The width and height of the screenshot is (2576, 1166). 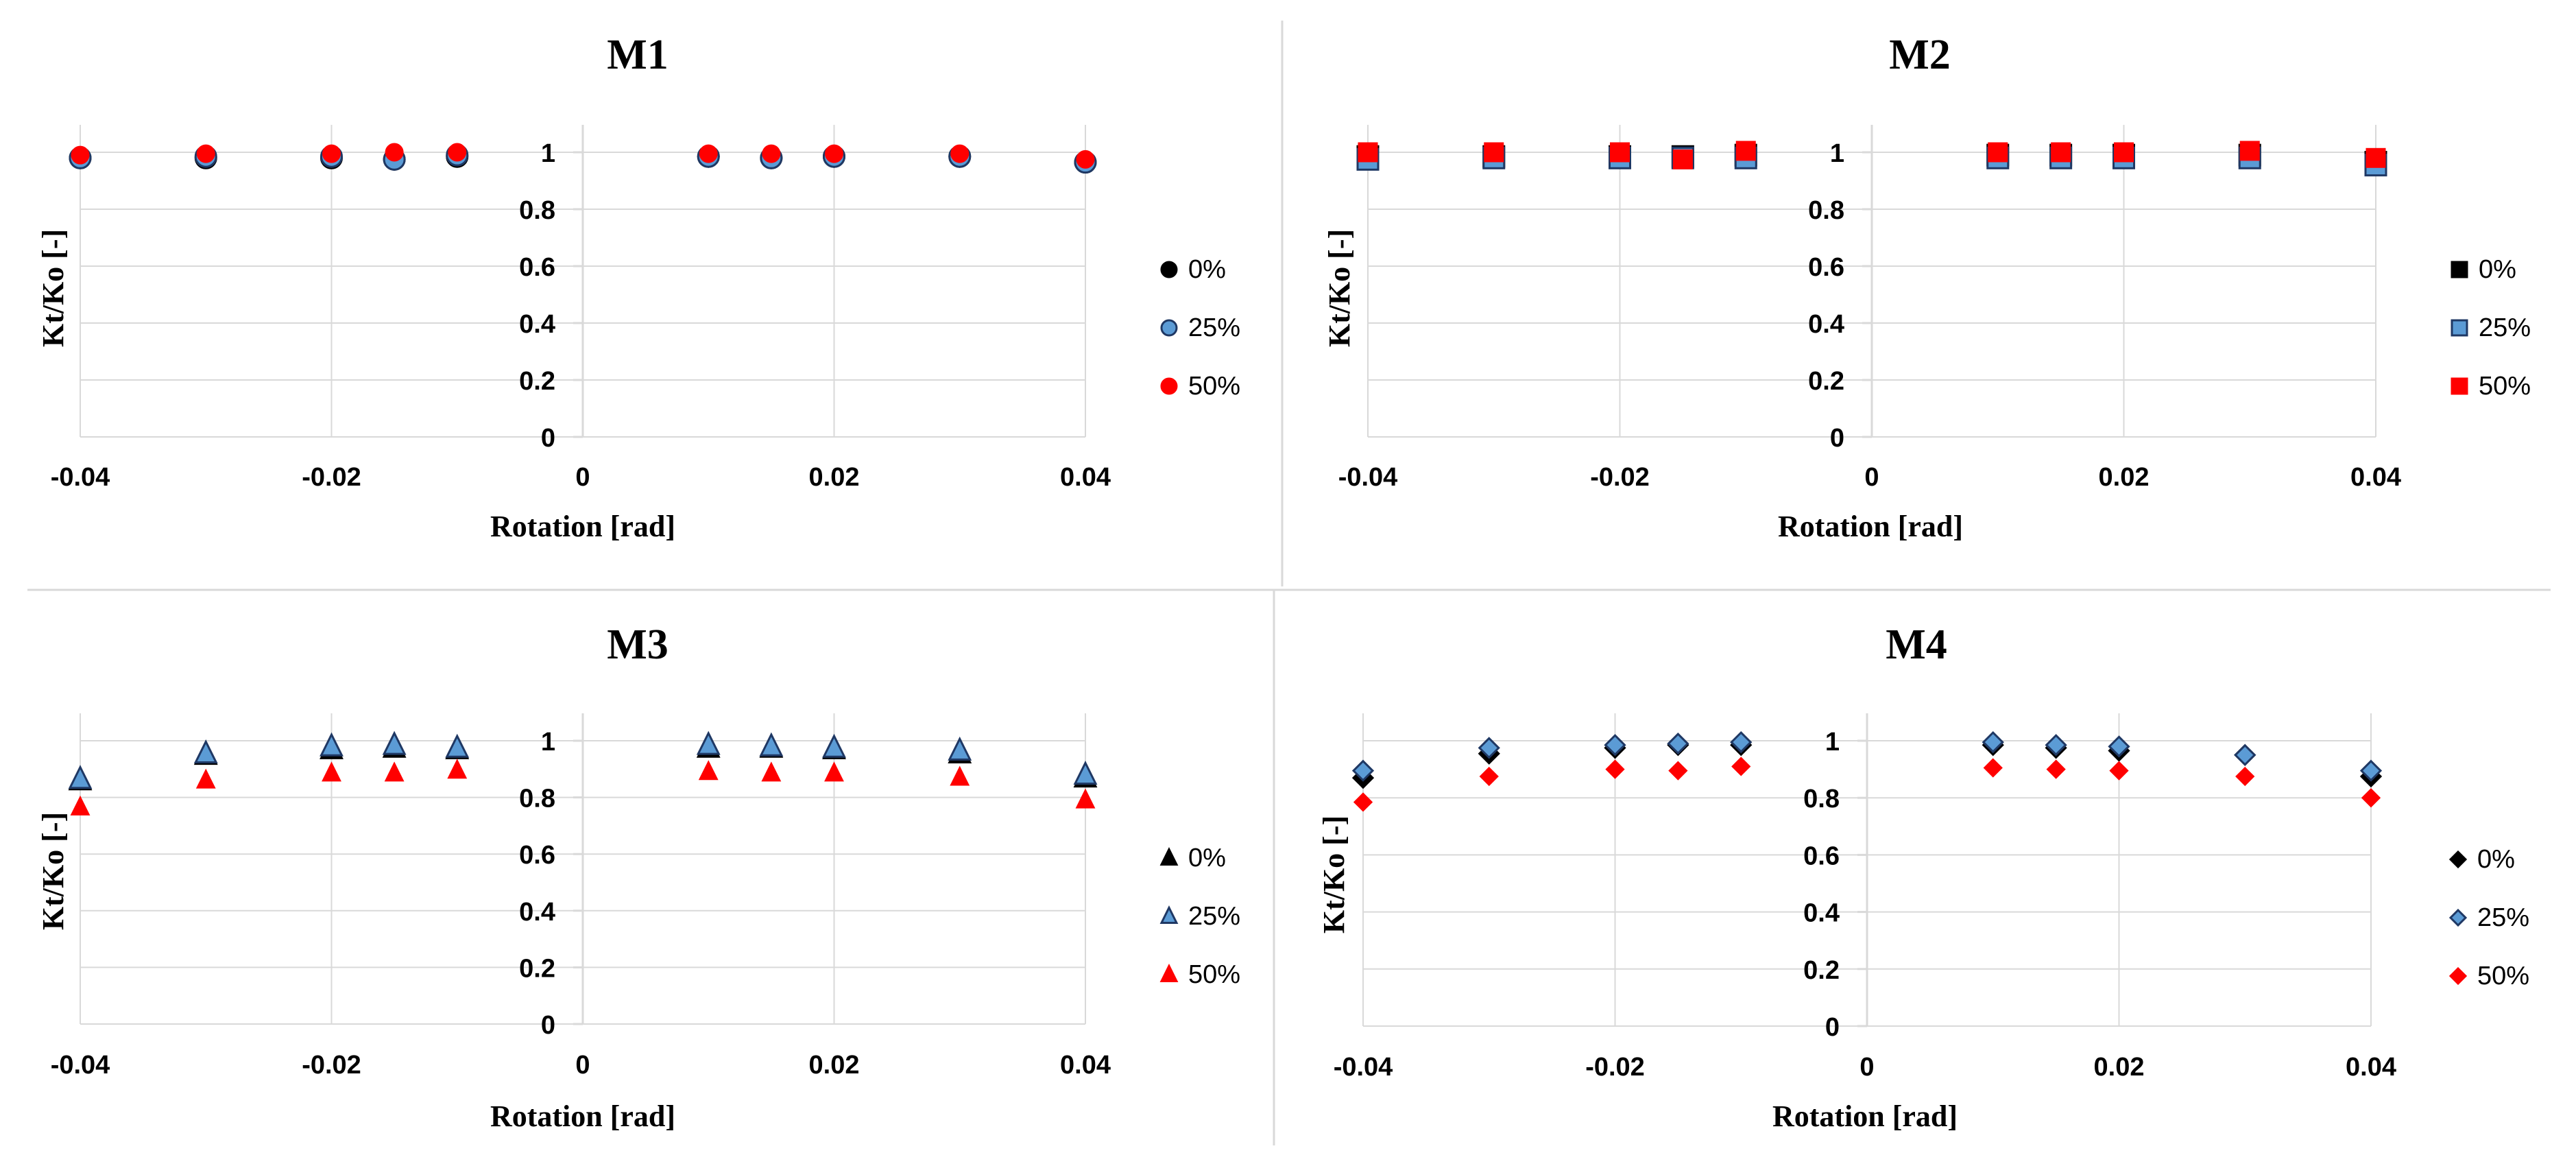 I want to click on m3-ytick-label: 0.4, so click(x=537, y=912).